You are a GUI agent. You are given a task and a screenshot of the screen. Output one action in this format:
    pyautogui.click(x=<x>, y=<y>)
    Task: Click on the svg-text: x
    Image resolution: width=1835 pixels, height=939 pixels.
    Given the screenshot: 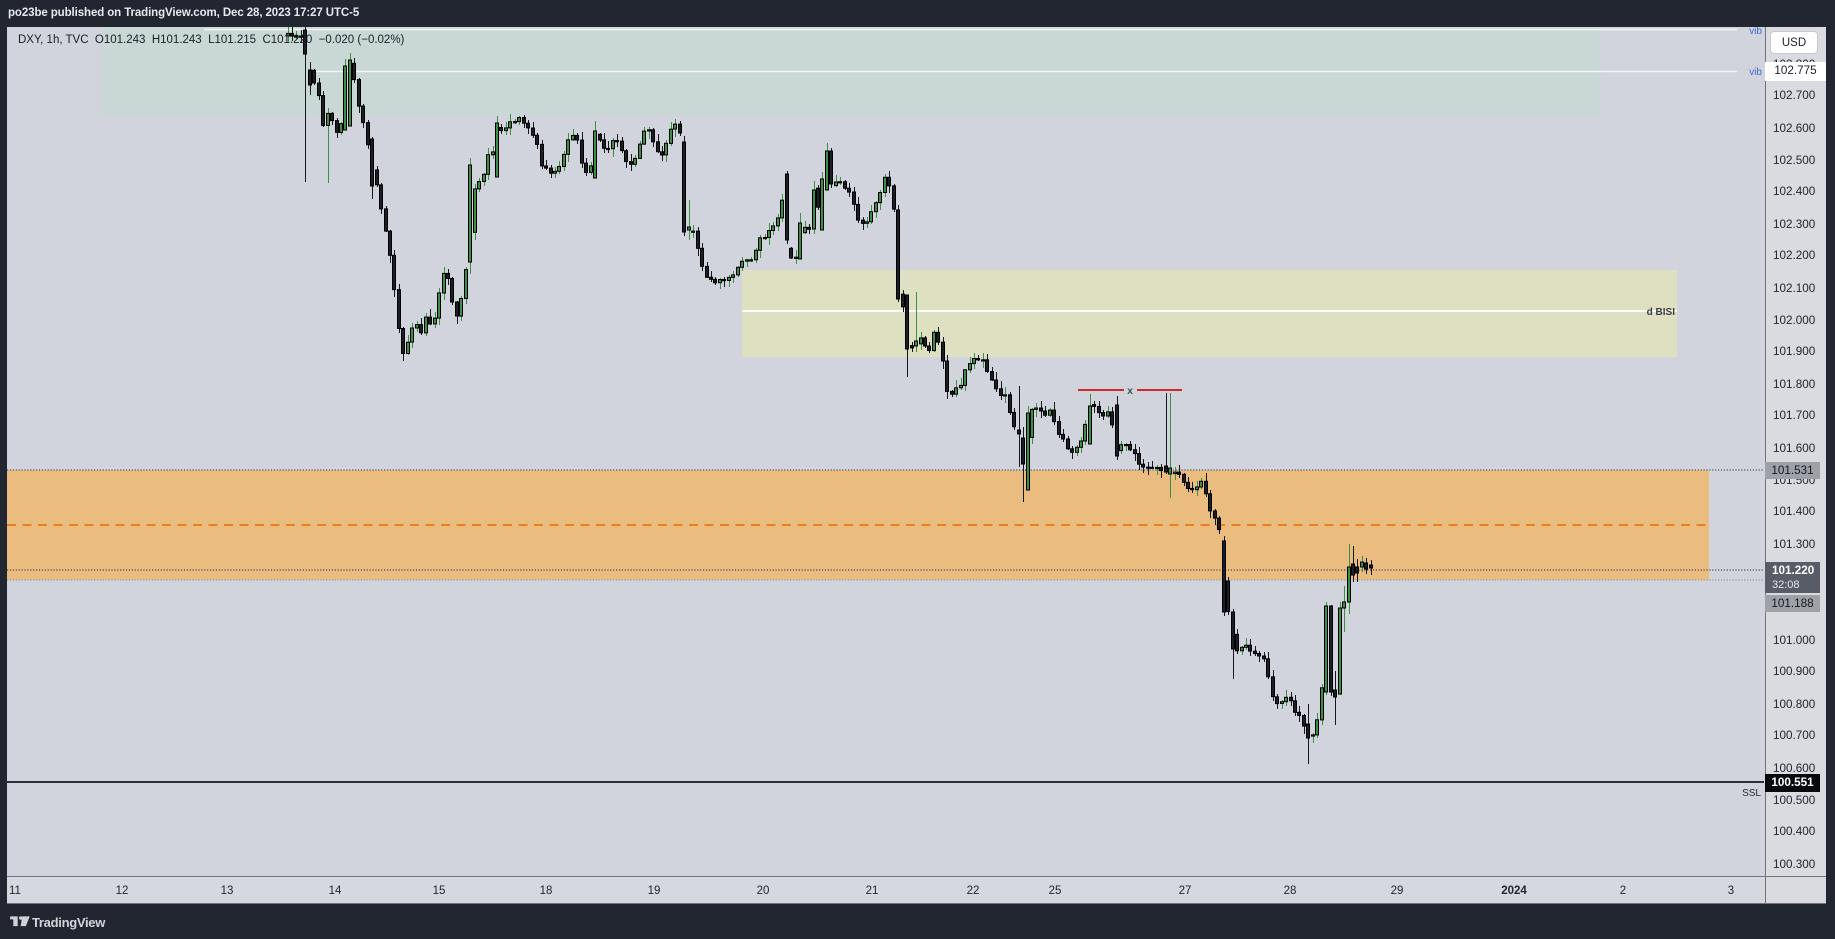 What is the action you would take?
    pyautogui.click(x=1130, y=391)
    